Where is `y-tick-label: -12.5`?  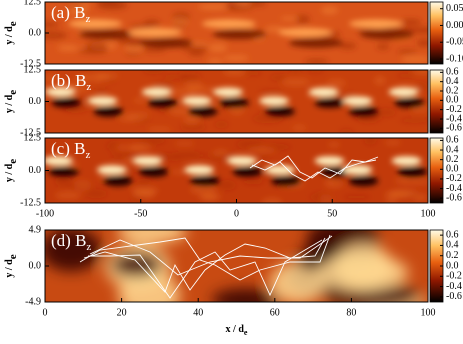
y-tick-label: -12.5 is located at coordinates (30, 202).